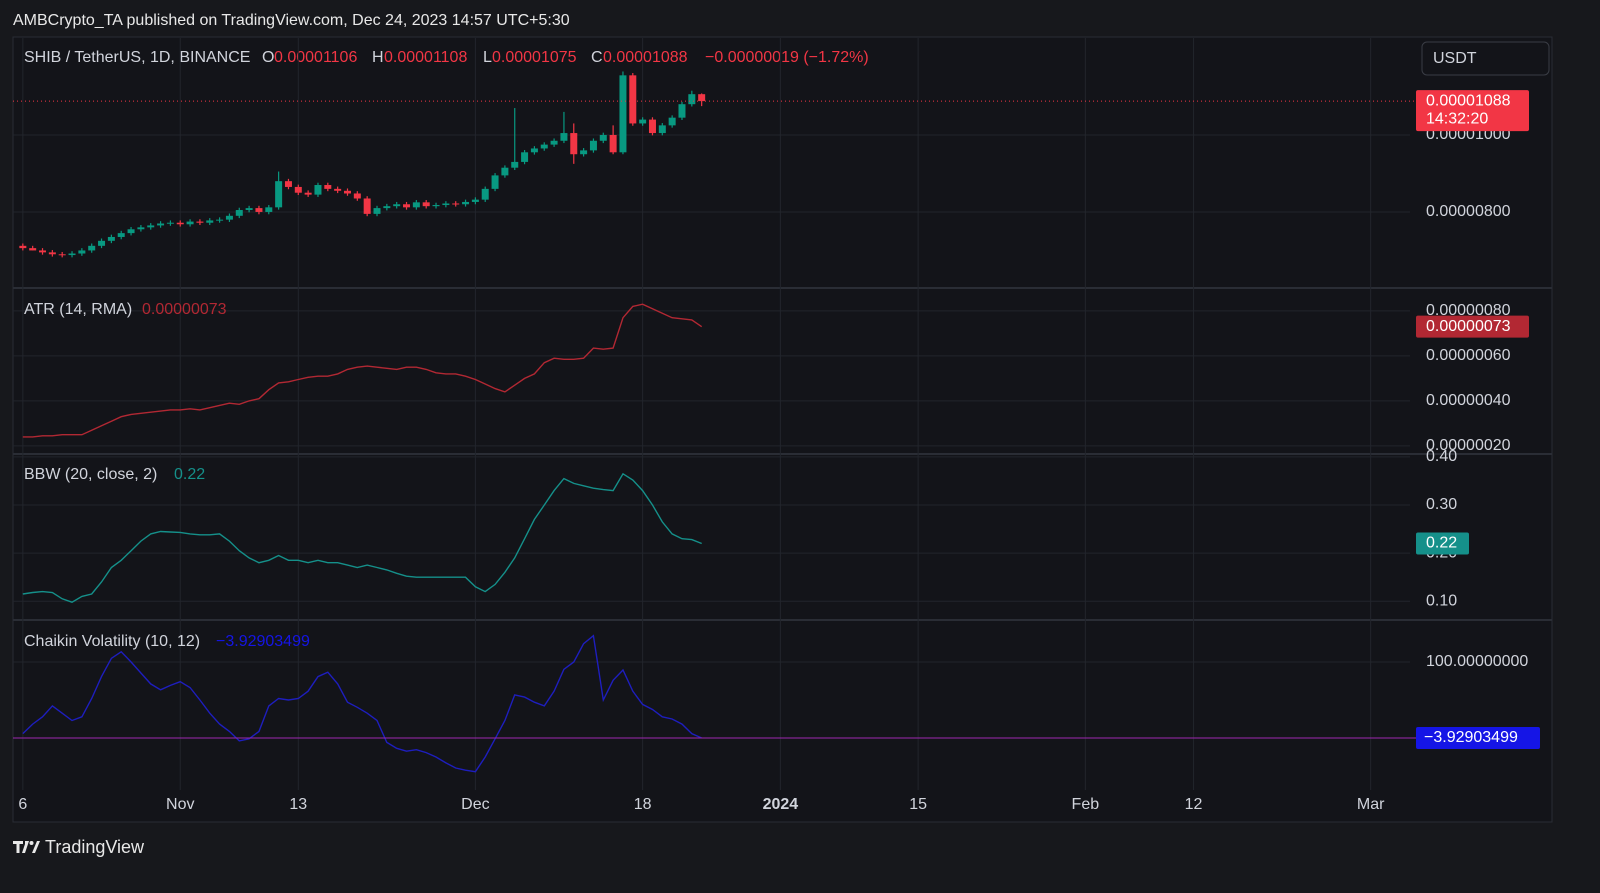 Image resolution: width=1600 pixels, height=893 pixels. What do you see at coordinates (781, 804) in the screenshot?
I see `x-tick-label: 2024` at bounding box center [781, 804].